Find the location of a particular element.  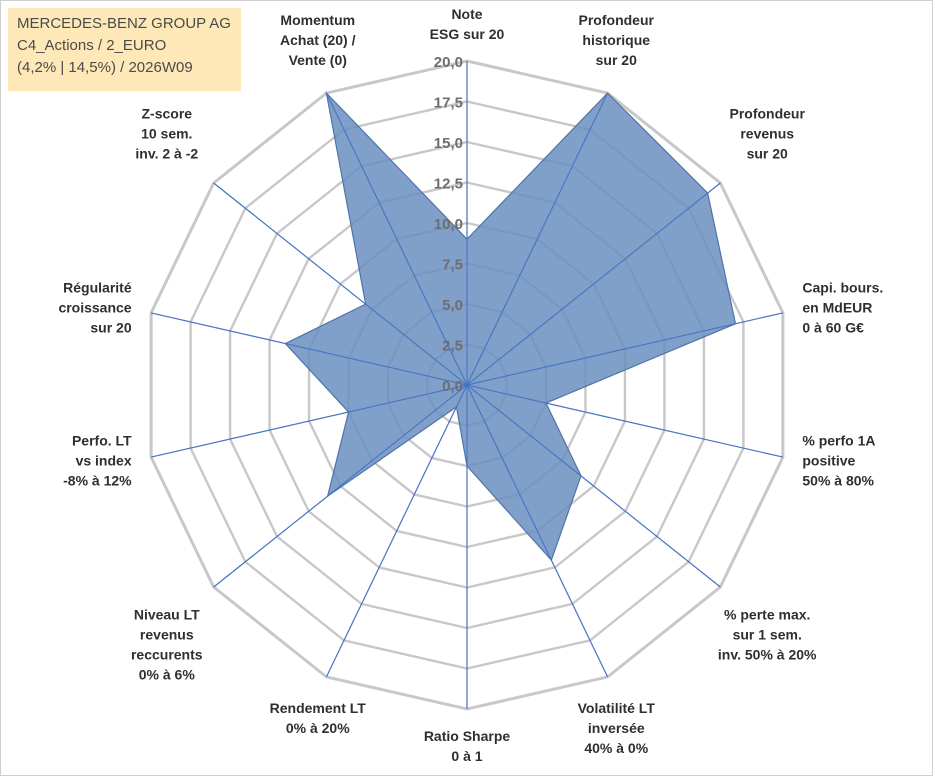

axis-spoke is located at coordinates (396, 531).